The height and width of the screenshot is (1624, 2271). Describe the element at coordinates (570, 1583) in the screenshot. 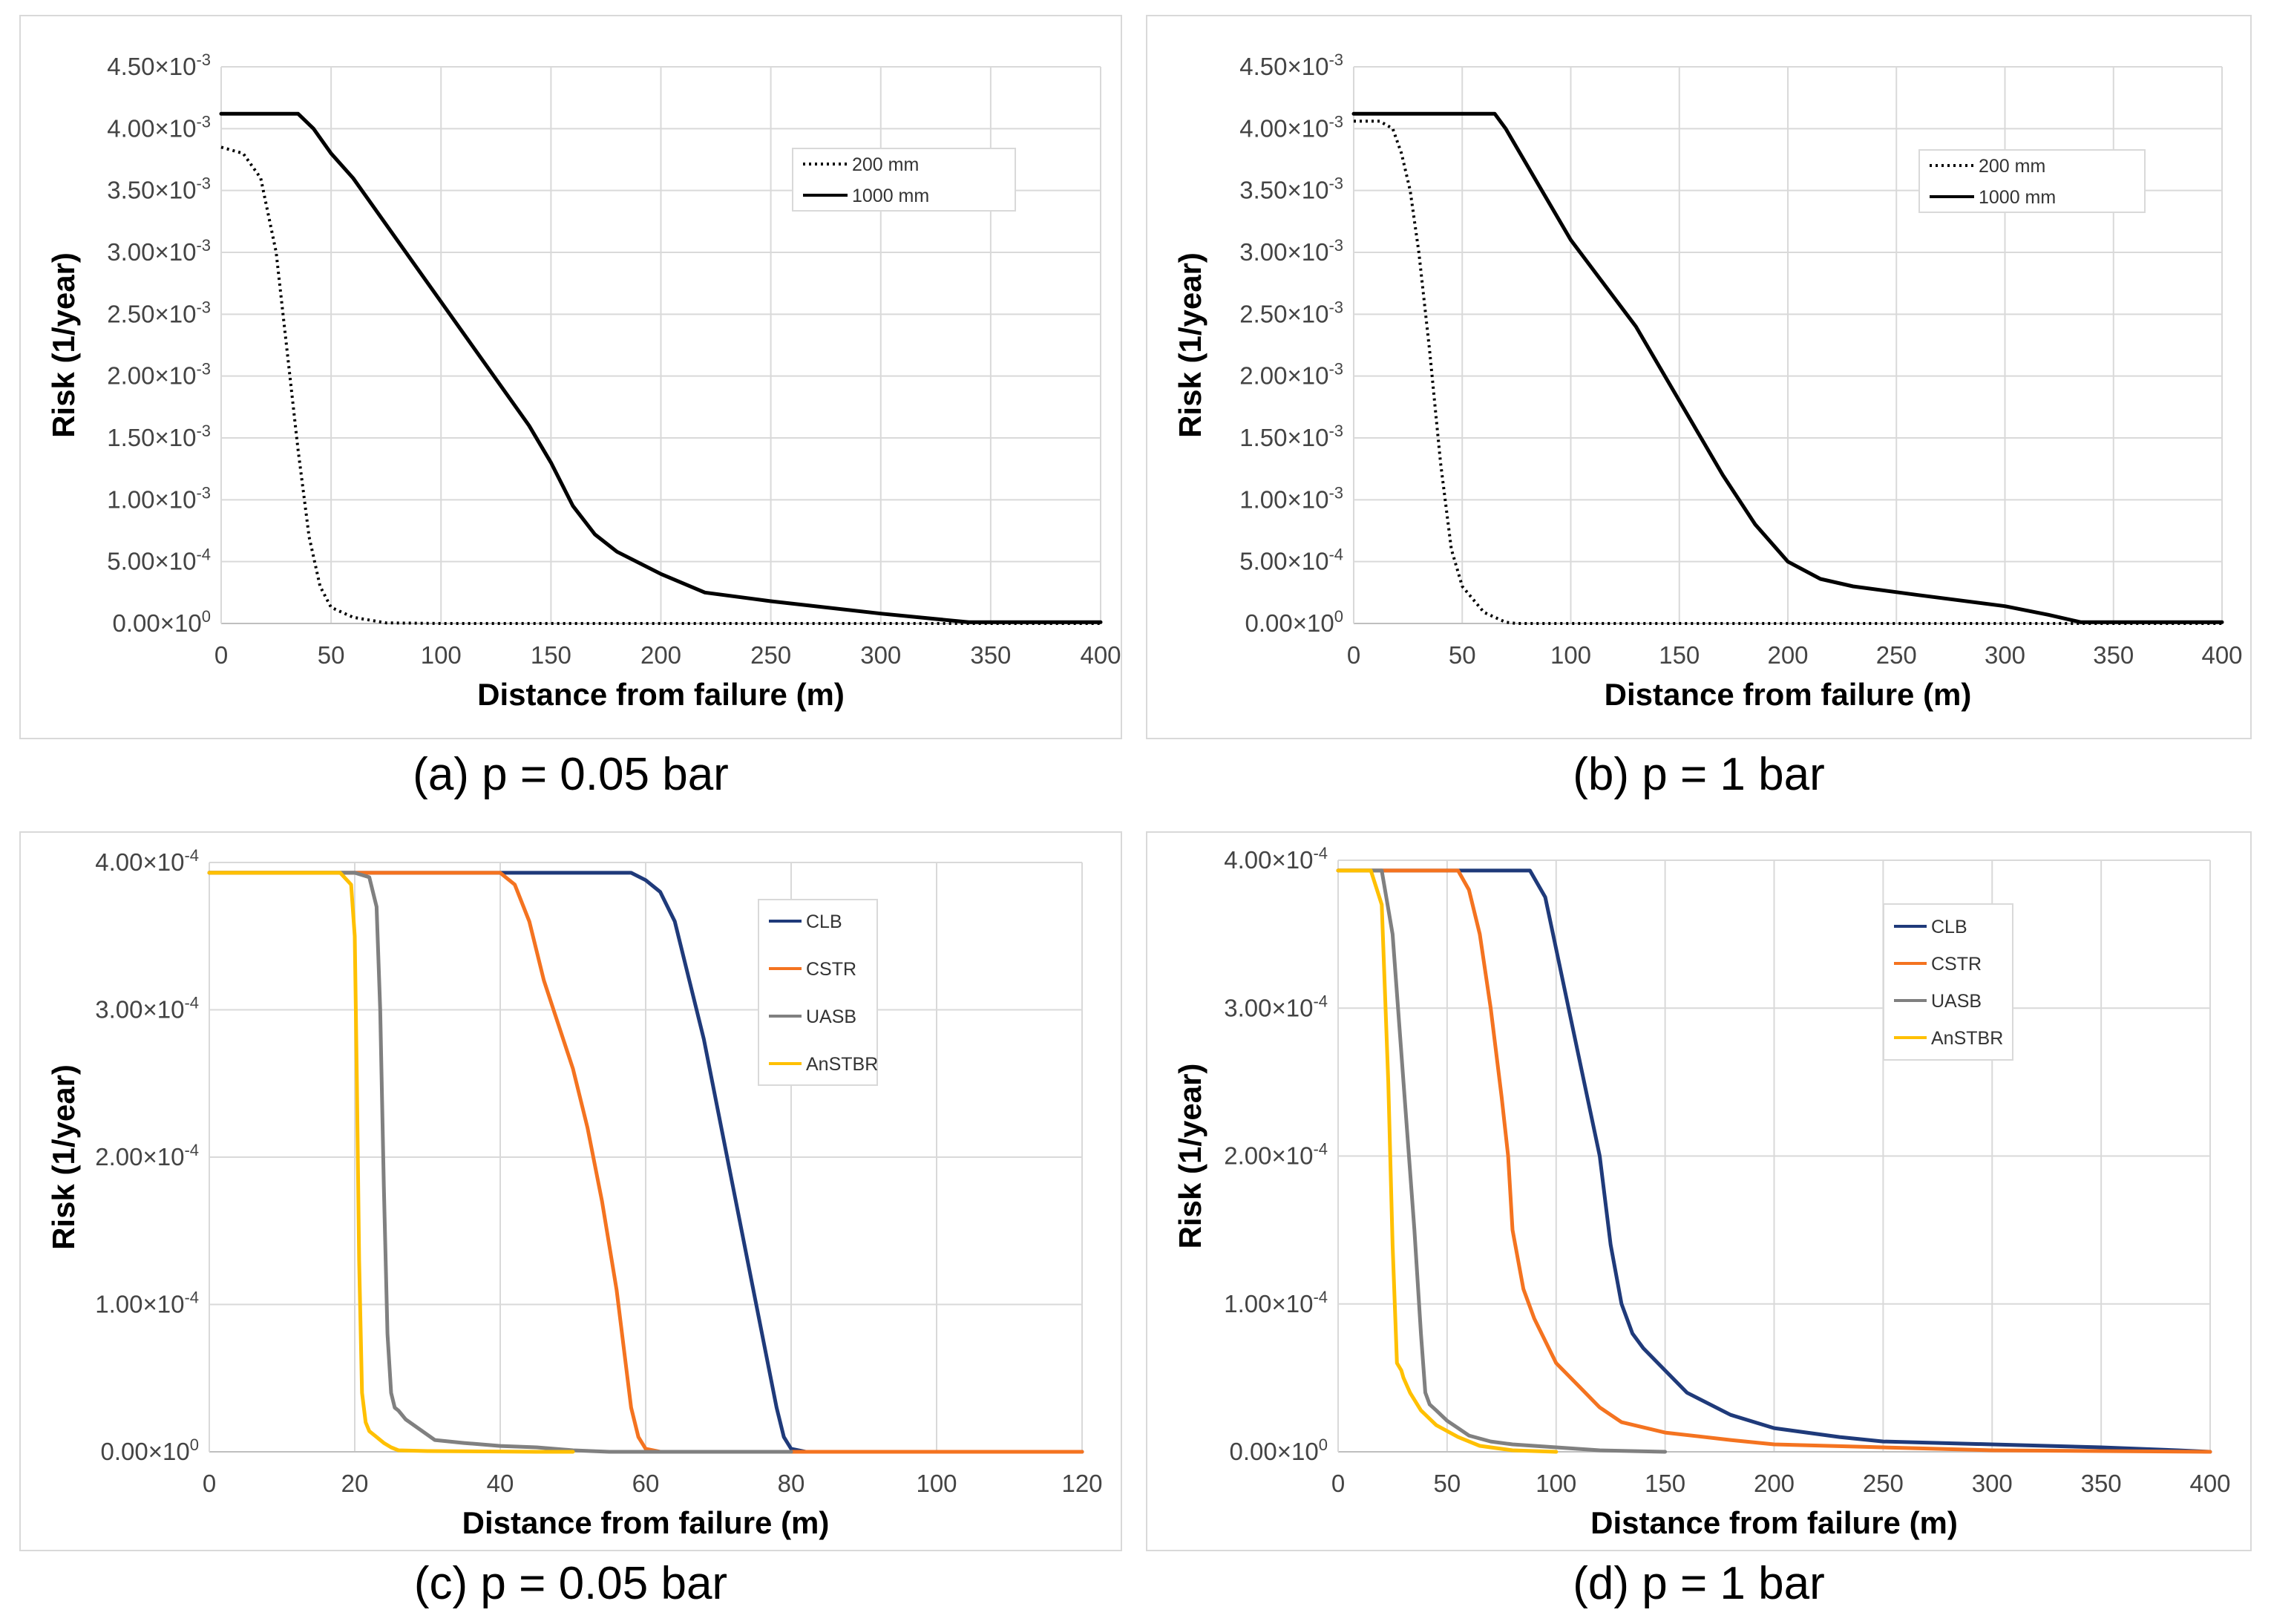

I see `caption-c: (c) p = 0.05 bar` at that location.